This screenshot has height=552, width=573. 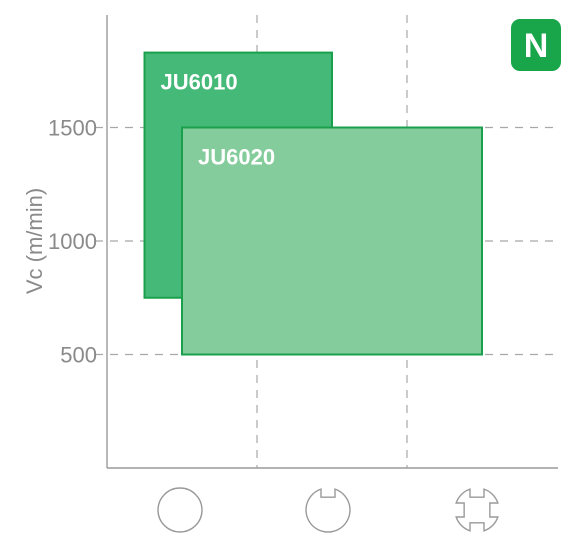 I want to click on n-badge: N, so click(x=536, y=45).